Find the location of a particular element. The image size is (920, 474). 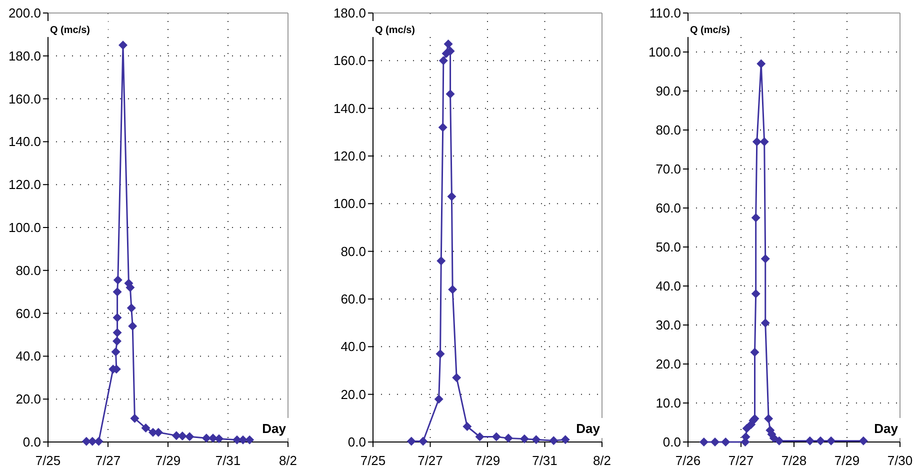

y-tick-label: 30.0 is located at coordinates (668, 325).